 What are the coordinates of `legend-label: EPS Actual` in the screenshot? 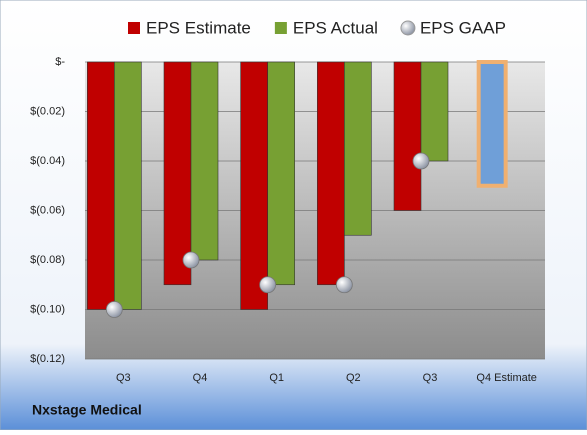 It's located at (335, 27).